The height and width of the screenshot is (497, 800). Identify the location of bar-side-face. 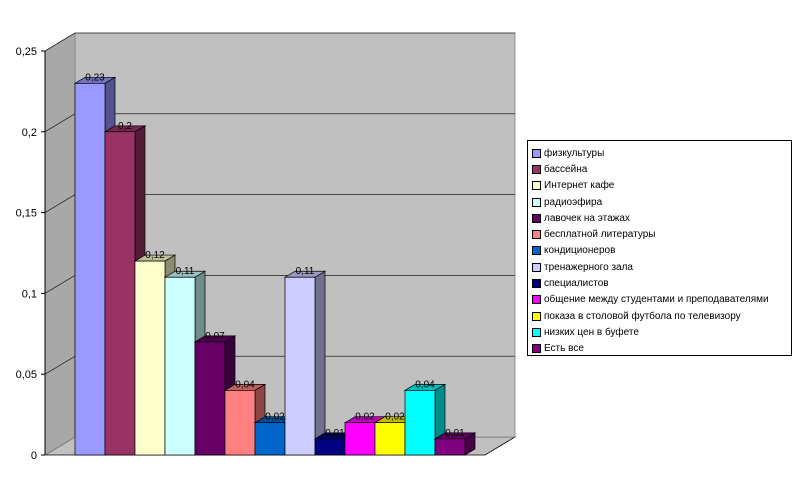
(320, 363).